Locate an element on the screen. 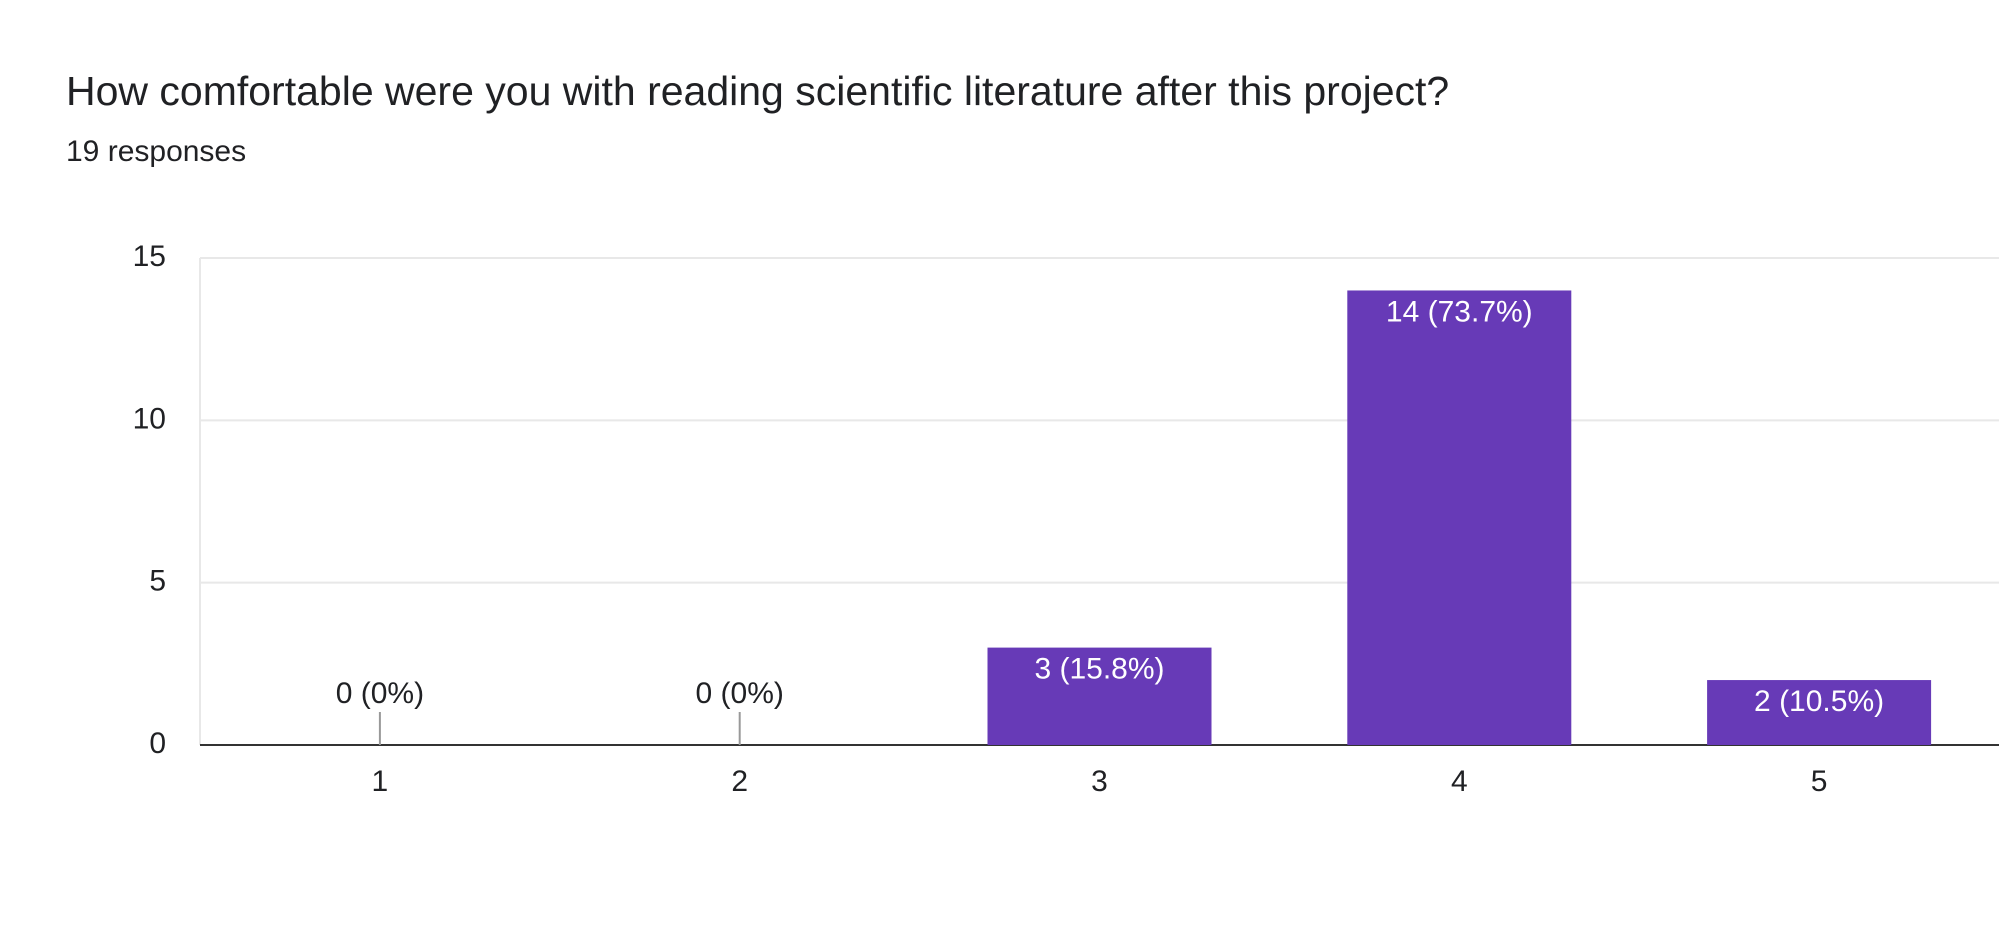  x-tick-label: 3 is located at coordinates (1099, 781).